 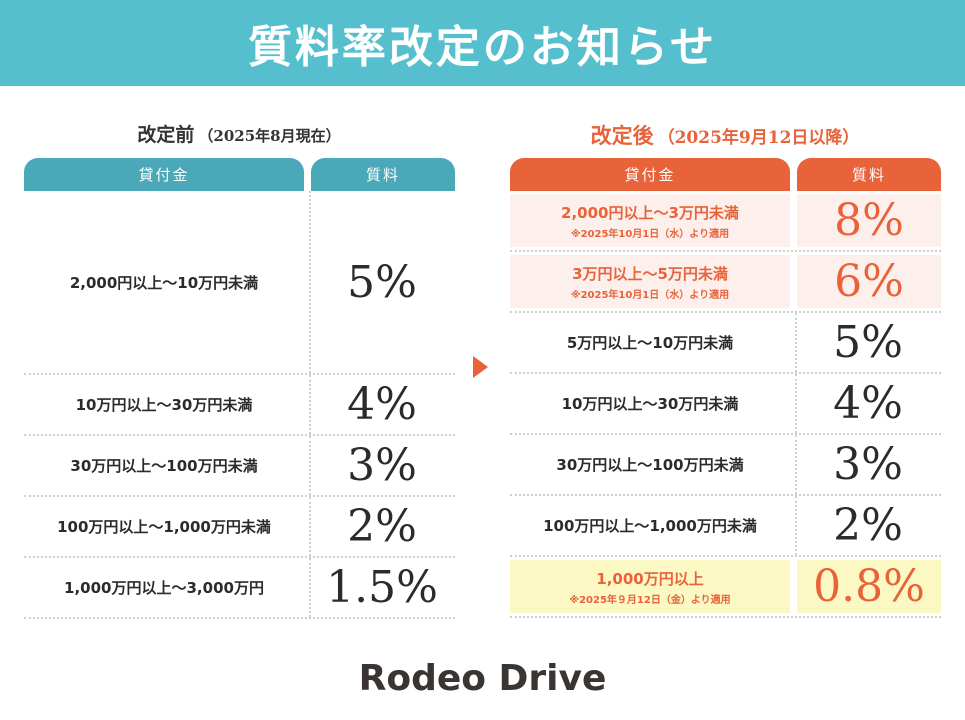 I want to click on amount-text: 2,000円以上～3万円未満, so click(x=650, y=212).